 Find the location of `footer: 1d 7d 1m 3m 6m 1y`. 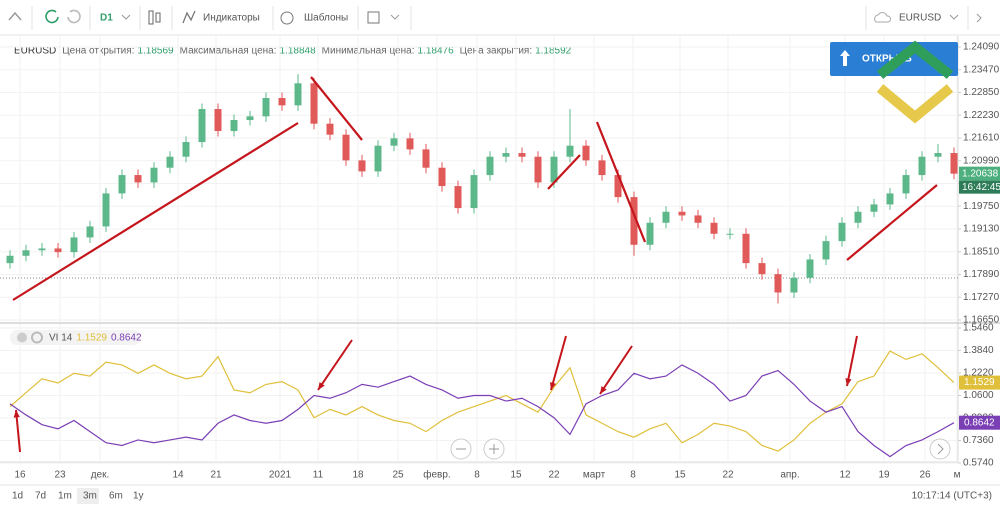

footer: 1d 7d 1m 3m 6m 1y is located at coordinates (78, 496).